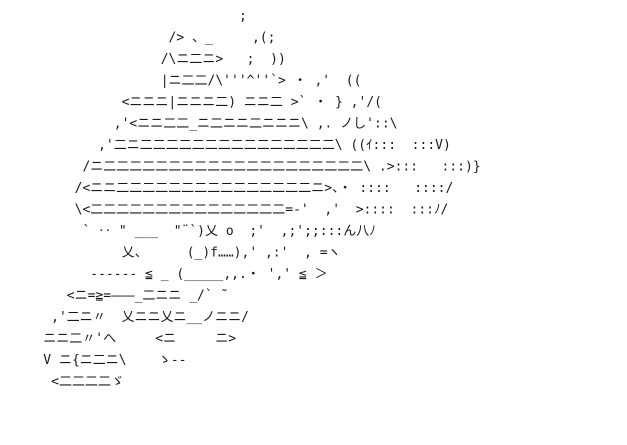 The height and width of the screenshot is (445, 627). I want to click on ascii-art-line: ,'二ニ二二二二二二二二二二二二二二二\ ((ｲ::: :::V), so click(231, 145).